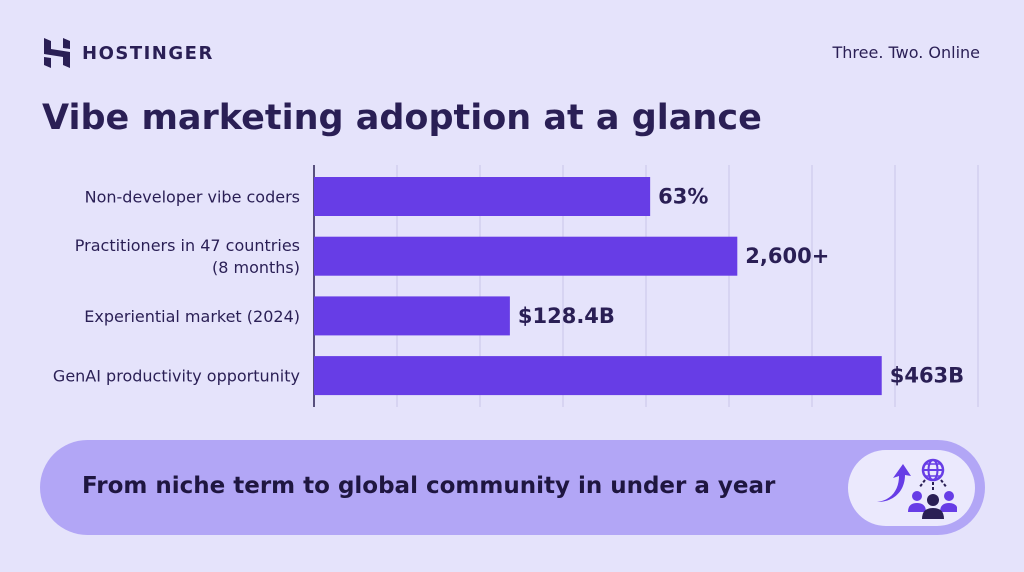 The image size is (1024, 572). I want to click on data-label: $128.4B, so click(566, 316).